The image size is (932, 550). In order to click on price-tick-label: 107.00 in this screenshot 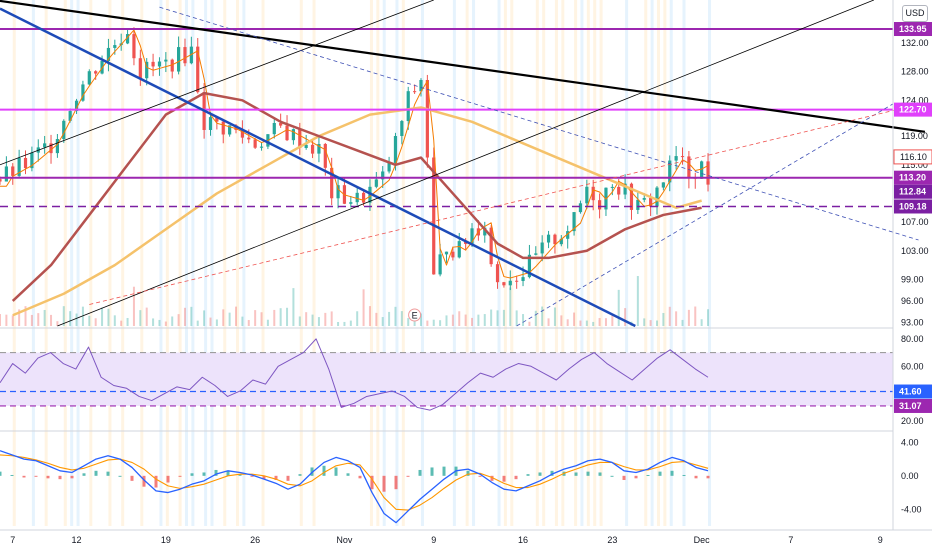, I will do `click(915, 222)`.